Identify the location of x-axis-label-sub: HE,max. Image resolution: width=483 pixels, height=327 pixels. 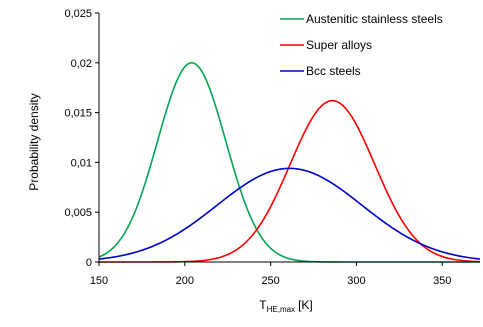
(281, 309).